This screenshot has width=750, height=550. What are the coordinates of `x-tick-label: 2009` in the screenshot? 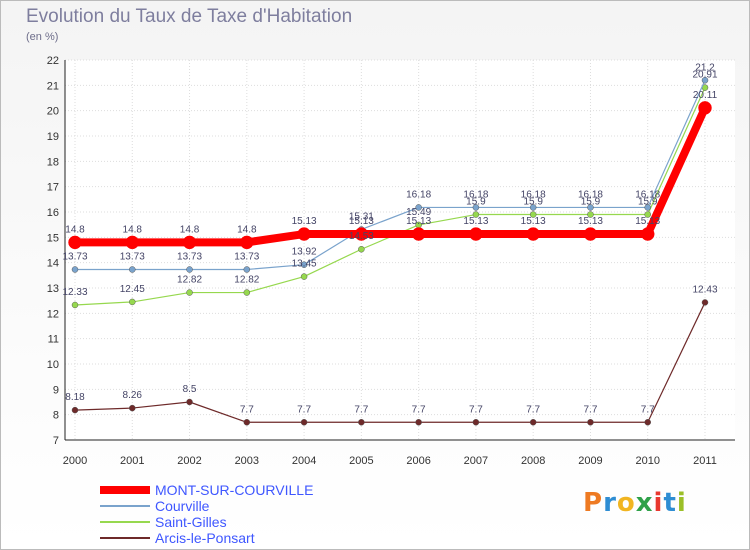 It's located at (590, 461).